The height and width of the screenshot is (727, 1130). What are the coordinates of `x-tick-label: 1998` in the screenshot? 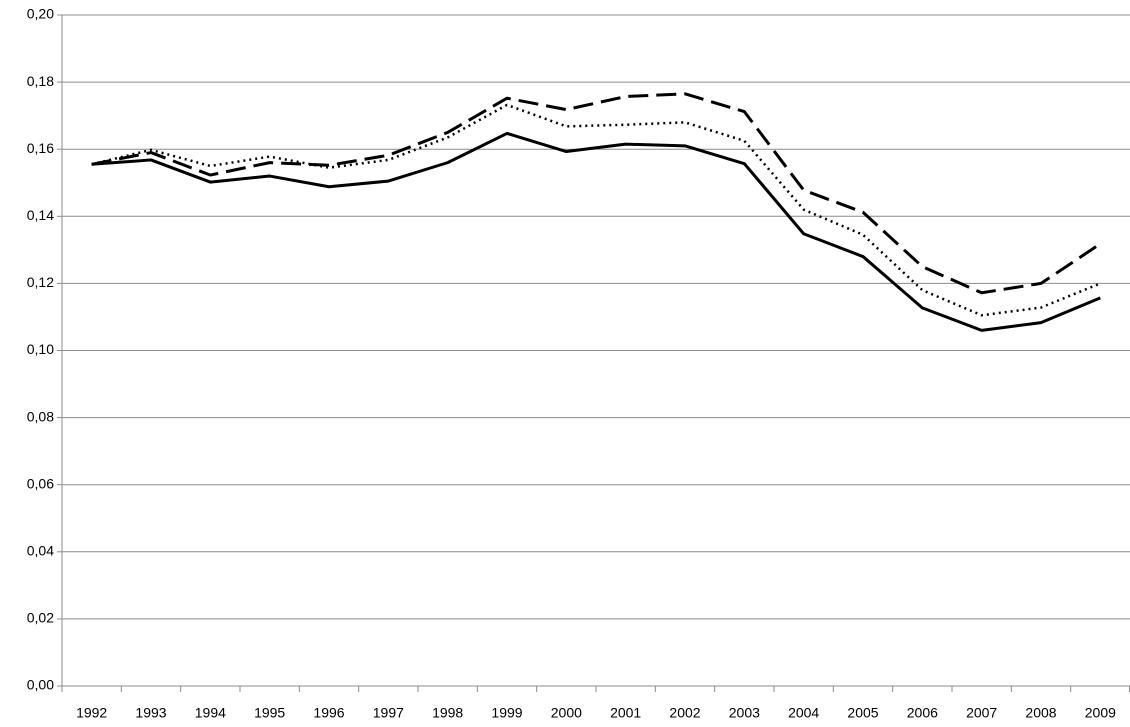 It's located at (447, 713).